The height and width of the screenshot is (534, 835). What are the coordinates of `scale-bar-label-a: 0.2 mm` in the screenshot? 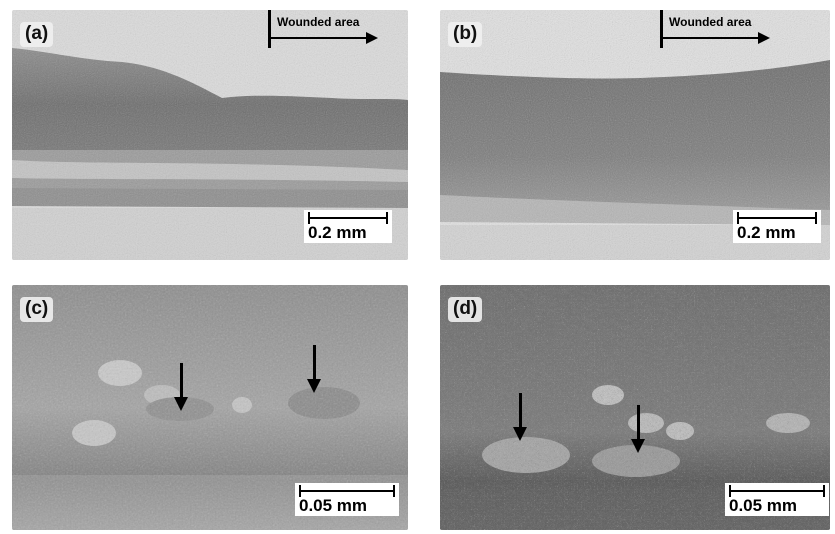 It's located at (337, 232).